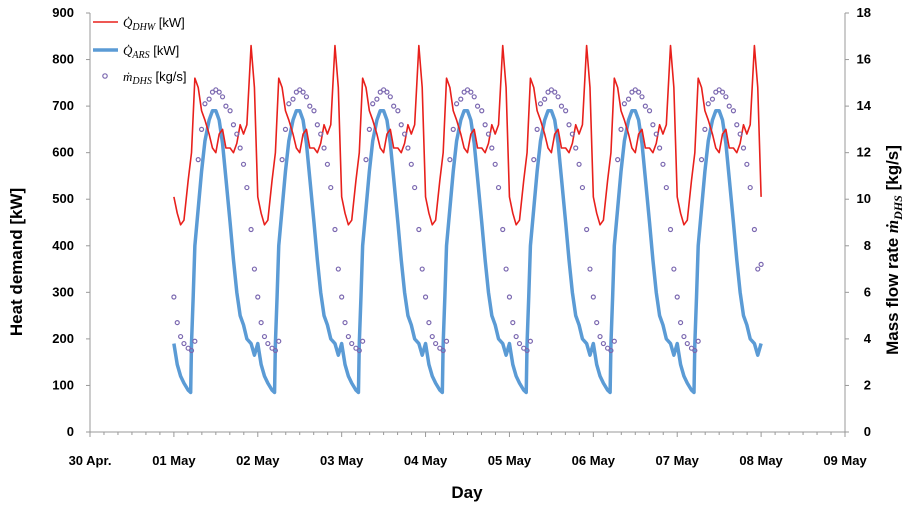 The height and width of the screenshot is (505, 913). Describe the element at coordinates (70, 431) in the screenshot. I see `left-tick-label: 0` at that location.